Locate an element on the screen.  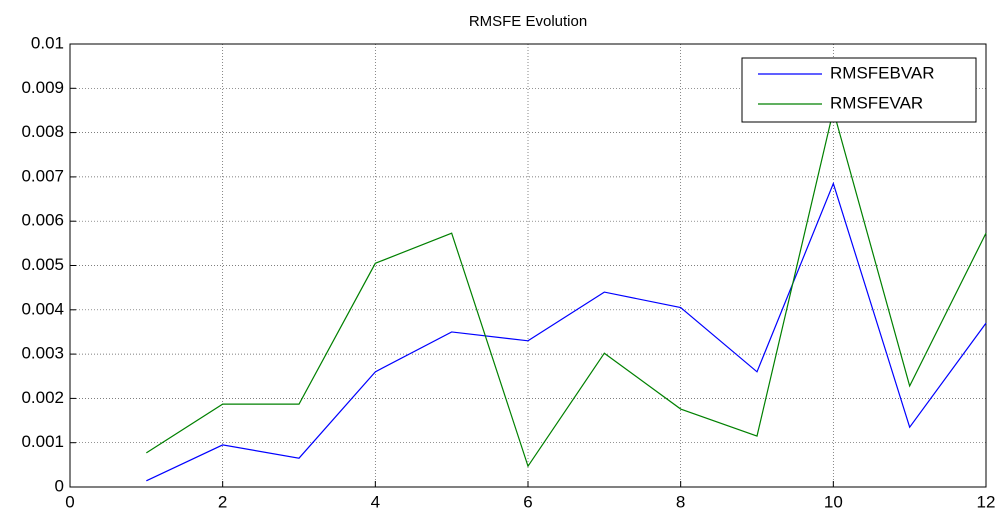
legend-label: RMSFEVAR is located at coordinates (876, 102).